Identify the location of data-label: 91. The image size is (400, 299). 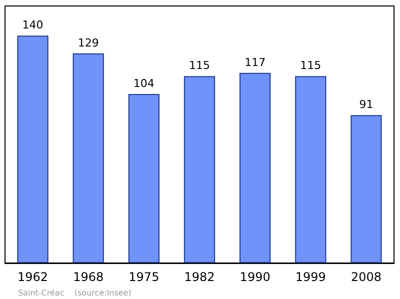
(366, 105).